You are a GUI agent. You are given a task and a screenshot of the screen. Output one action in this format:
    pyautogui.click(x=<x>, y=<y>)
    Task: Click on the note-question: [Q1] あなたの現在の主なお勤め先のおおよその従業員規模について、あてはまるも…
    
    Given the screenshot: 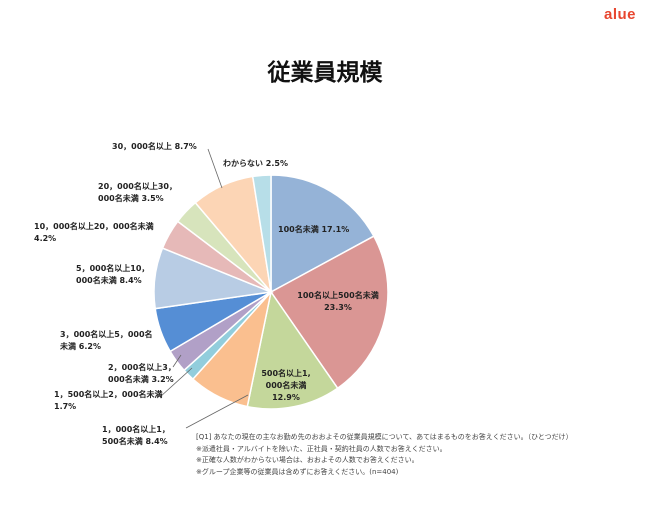 What is the action you would take?
    pyautogui.click(x=384, y=437)
    